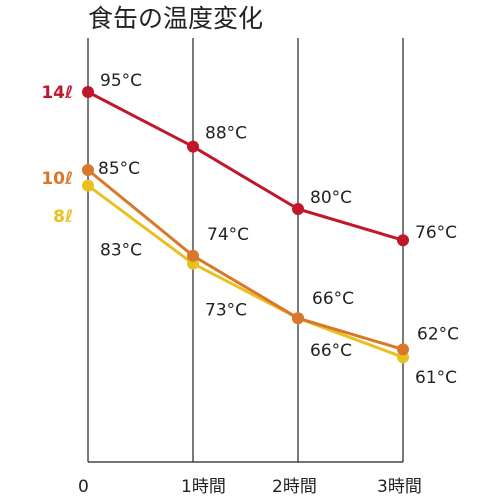 Image resolution: width=500 pixels, height=504 pixels. Describe the element at coordinates (83, 487) in the screenshot. I see `x-tick-label: 0` at that location.